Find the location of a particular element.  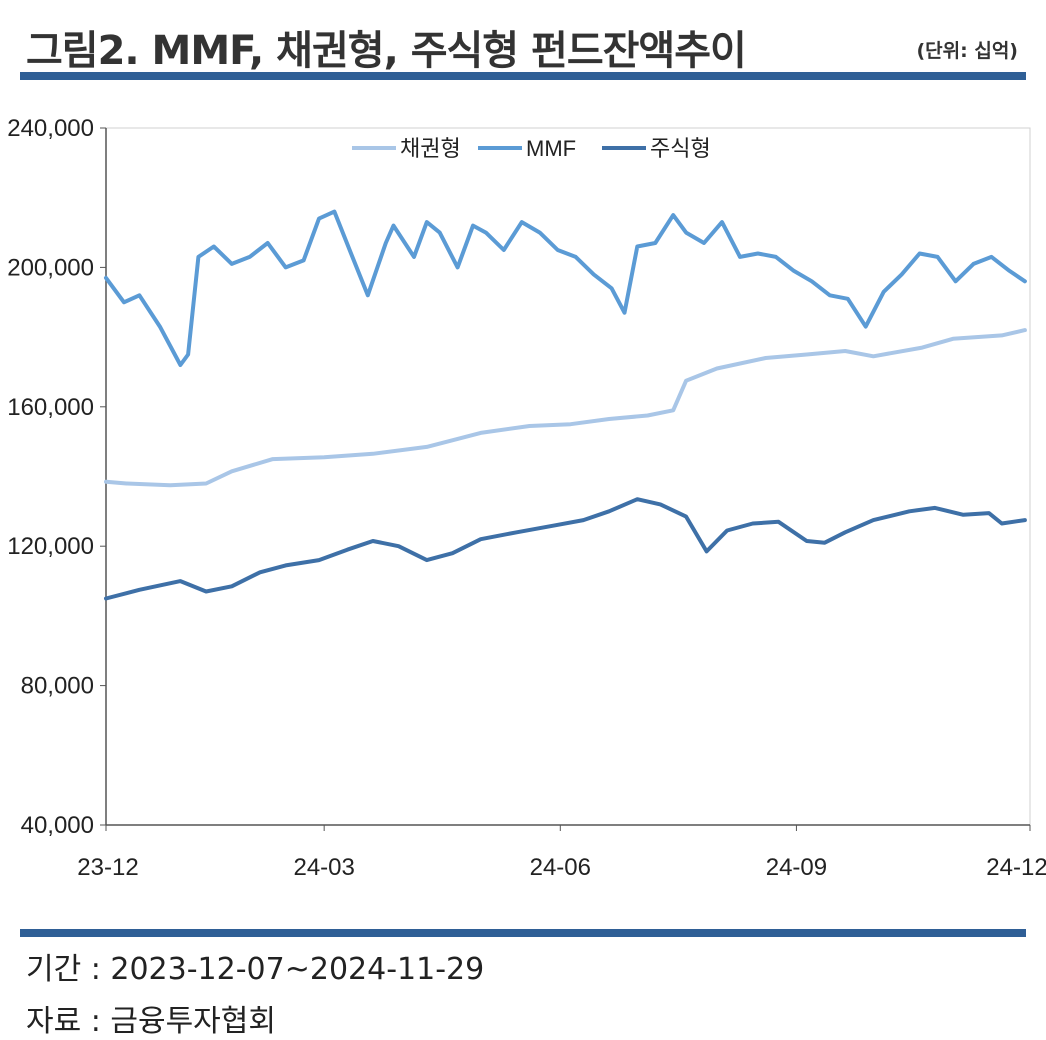

legend-label: MMF is located at coordinates (551, 148).